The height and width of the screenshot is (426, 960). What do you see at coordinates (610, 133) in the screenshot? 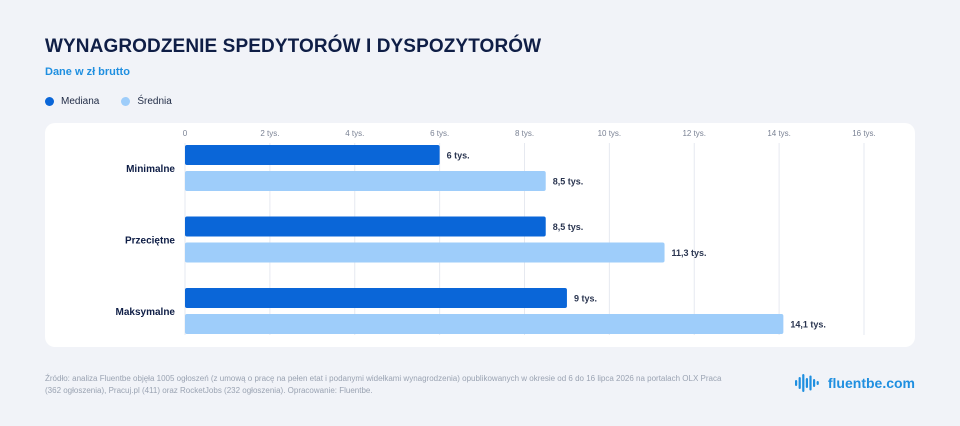
I see `x-tick-label: 10 tys.` at bounding box center [610, 133].